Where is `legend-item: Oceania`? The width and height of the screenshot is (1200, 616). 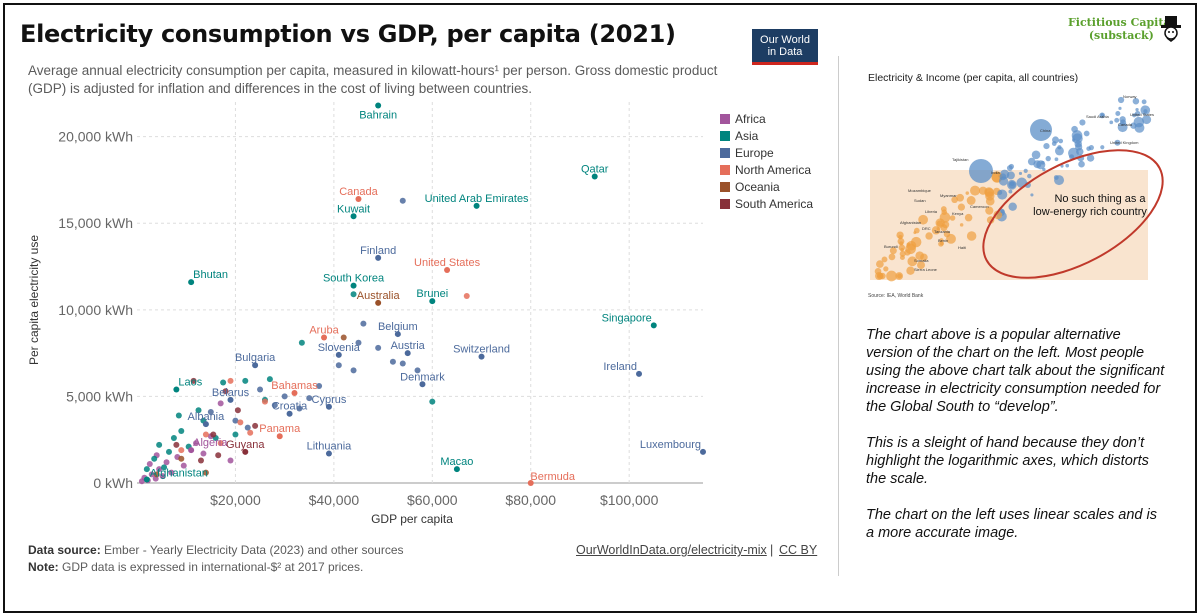 legend-item: Oceania is located at coordinates (766, 186).